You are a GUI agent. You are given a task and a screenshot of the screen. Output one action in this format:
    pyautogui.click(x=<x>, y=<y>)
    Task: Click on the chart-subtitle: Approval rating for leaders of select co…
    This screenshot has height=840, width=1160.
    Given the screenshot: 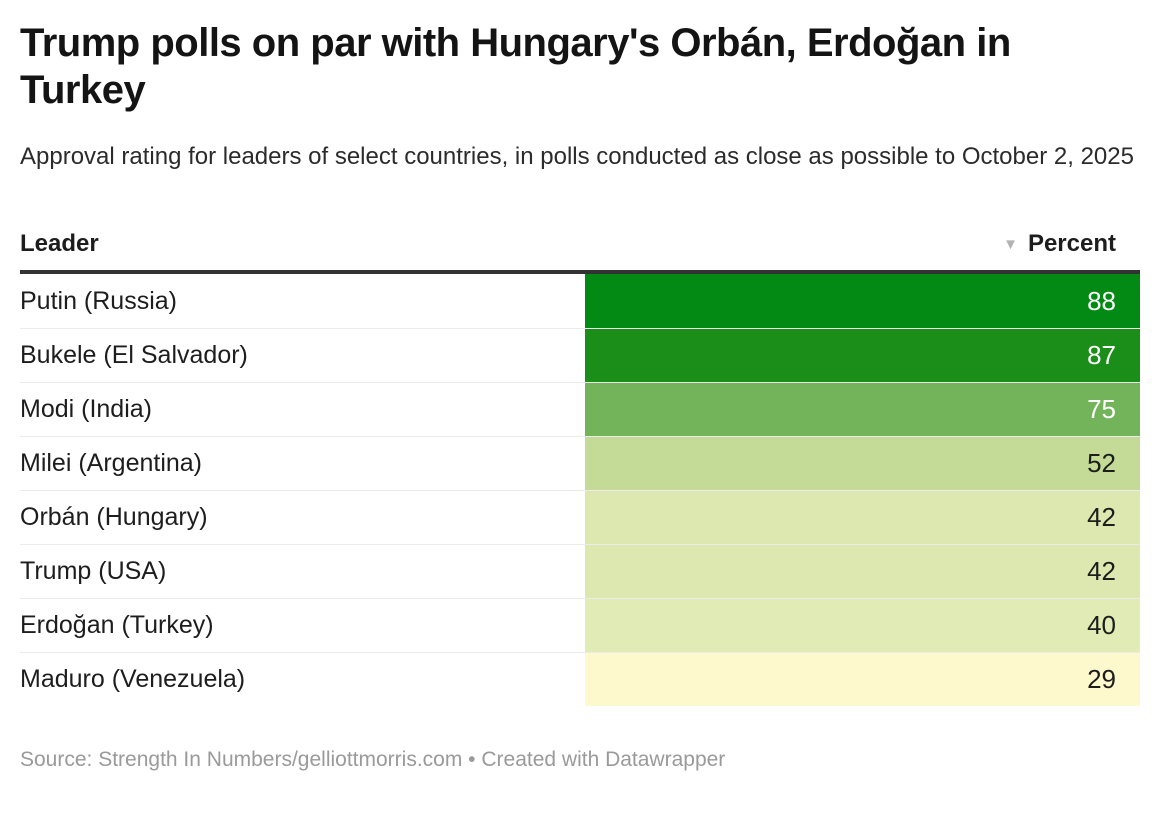 What is the action you would take?
    pyautogui.click(x=577, y=157)
    